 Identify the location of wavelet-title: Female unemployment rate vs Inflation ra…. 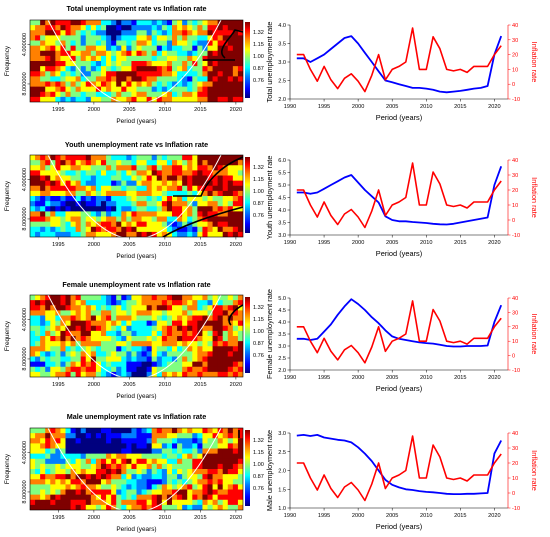
(136, 284).